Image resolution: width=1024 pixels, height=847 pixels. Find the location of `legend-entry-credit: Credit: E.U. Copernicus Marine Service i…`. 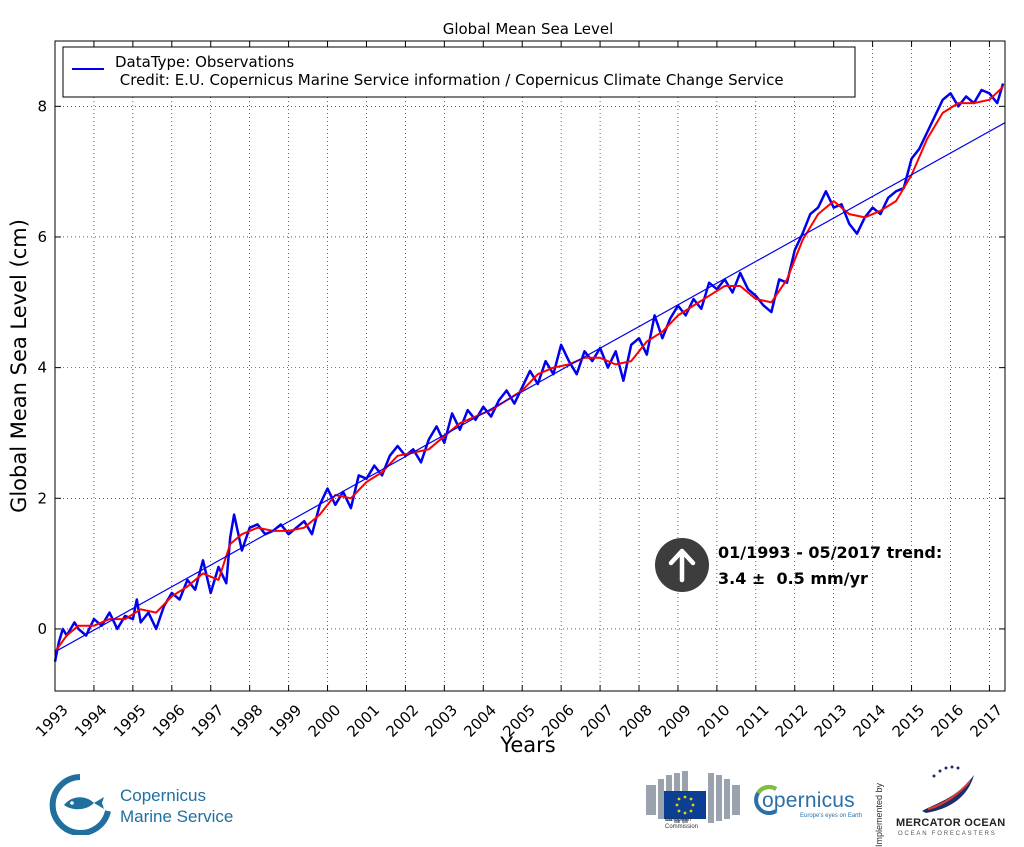

legend-entry-credit: Credit: E.U. Copernicus Marine Service i… is located at coordinates (449, 80).